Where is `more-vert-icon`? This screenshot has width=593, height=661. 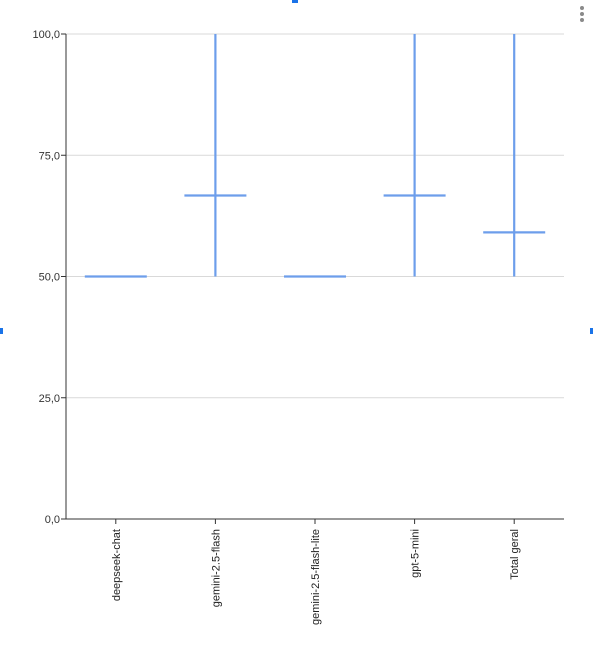 more-vert-icon is located at coordinates (582, 15).